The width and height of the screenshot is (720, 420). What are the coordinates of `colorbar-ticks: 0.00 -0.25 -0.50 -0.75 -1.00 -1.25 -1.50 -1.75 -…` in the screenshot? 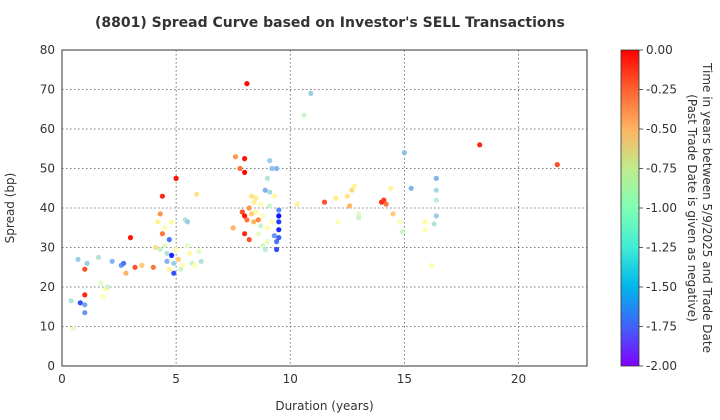 It's located at (658, 208).